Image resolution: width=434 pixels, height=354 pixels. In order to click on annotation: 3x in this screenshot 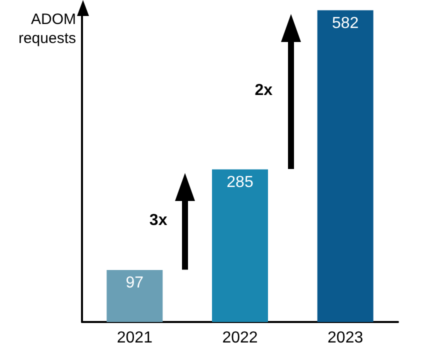, I will do `click(158, 221)`.